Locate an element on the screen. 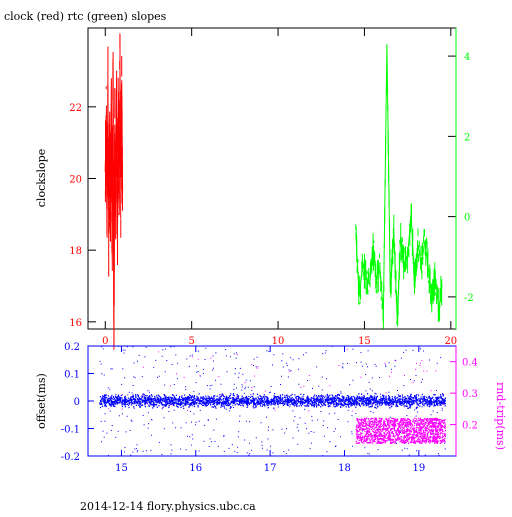 This screenshot has width=512, height=517. footer-caption: 2014-12-14 flory.physics.ubc.ca is located at coordinates (168, 506).